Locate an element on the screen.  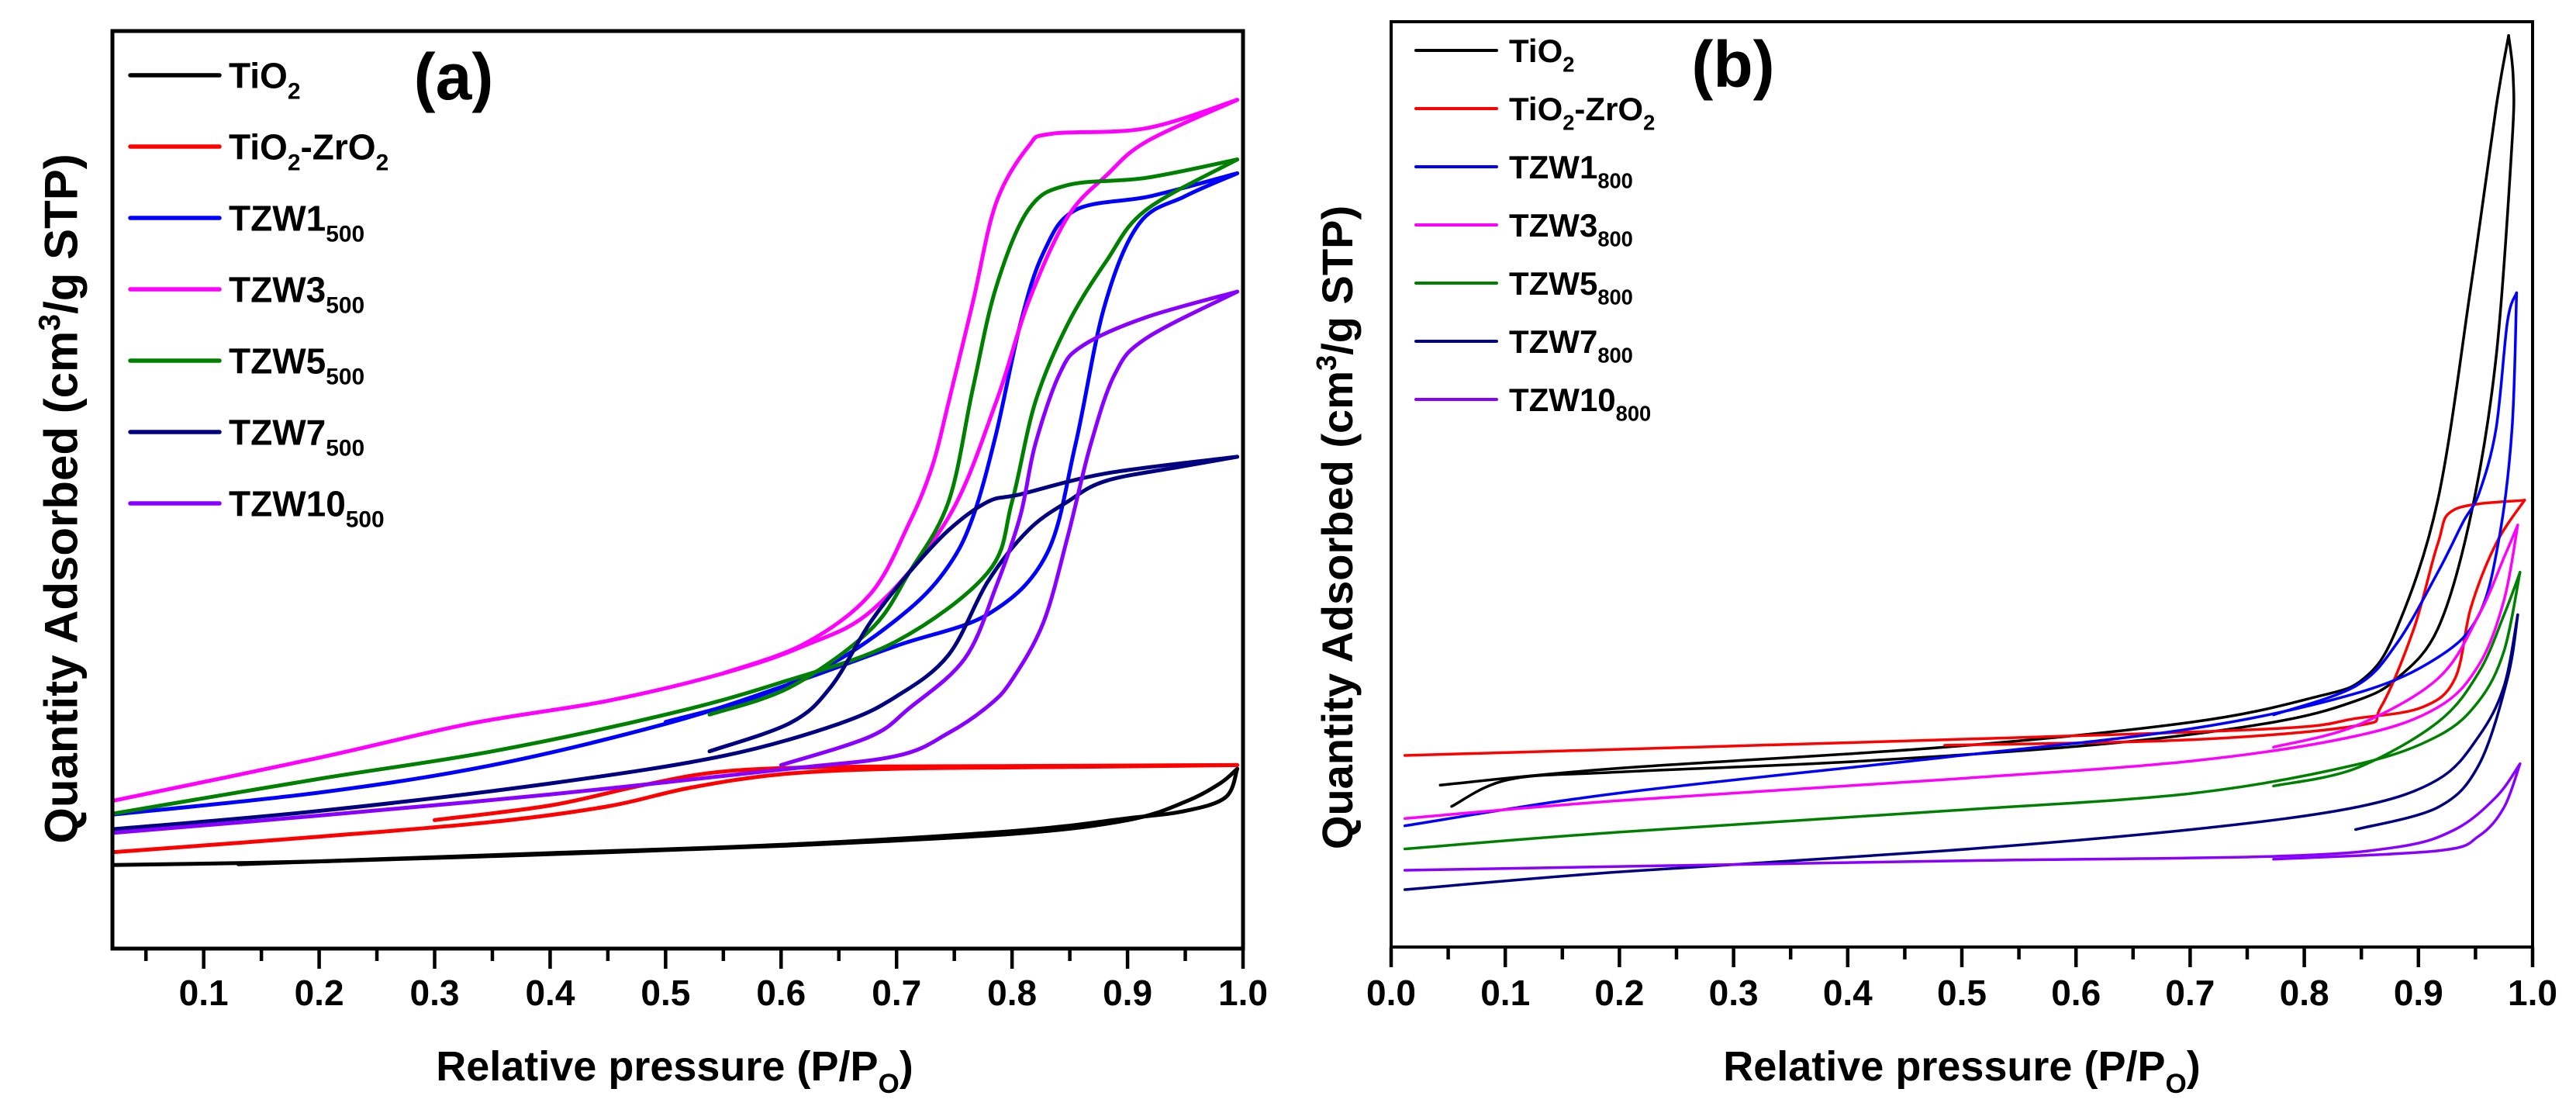
legend-label: TiO2 is located at coordinates (1542, 55).